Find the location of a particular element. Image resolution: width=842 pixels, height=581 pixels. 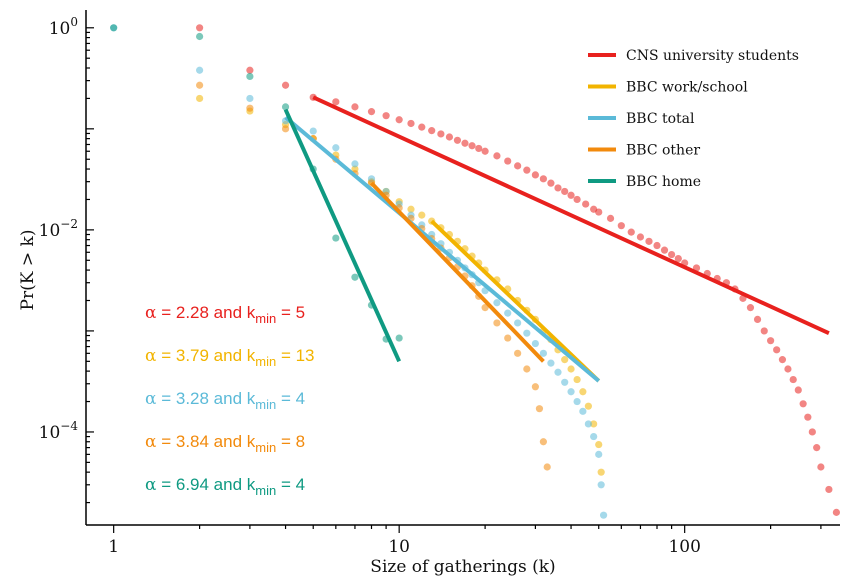

y-tick-base: 10 is located at coordinates (50, 231).